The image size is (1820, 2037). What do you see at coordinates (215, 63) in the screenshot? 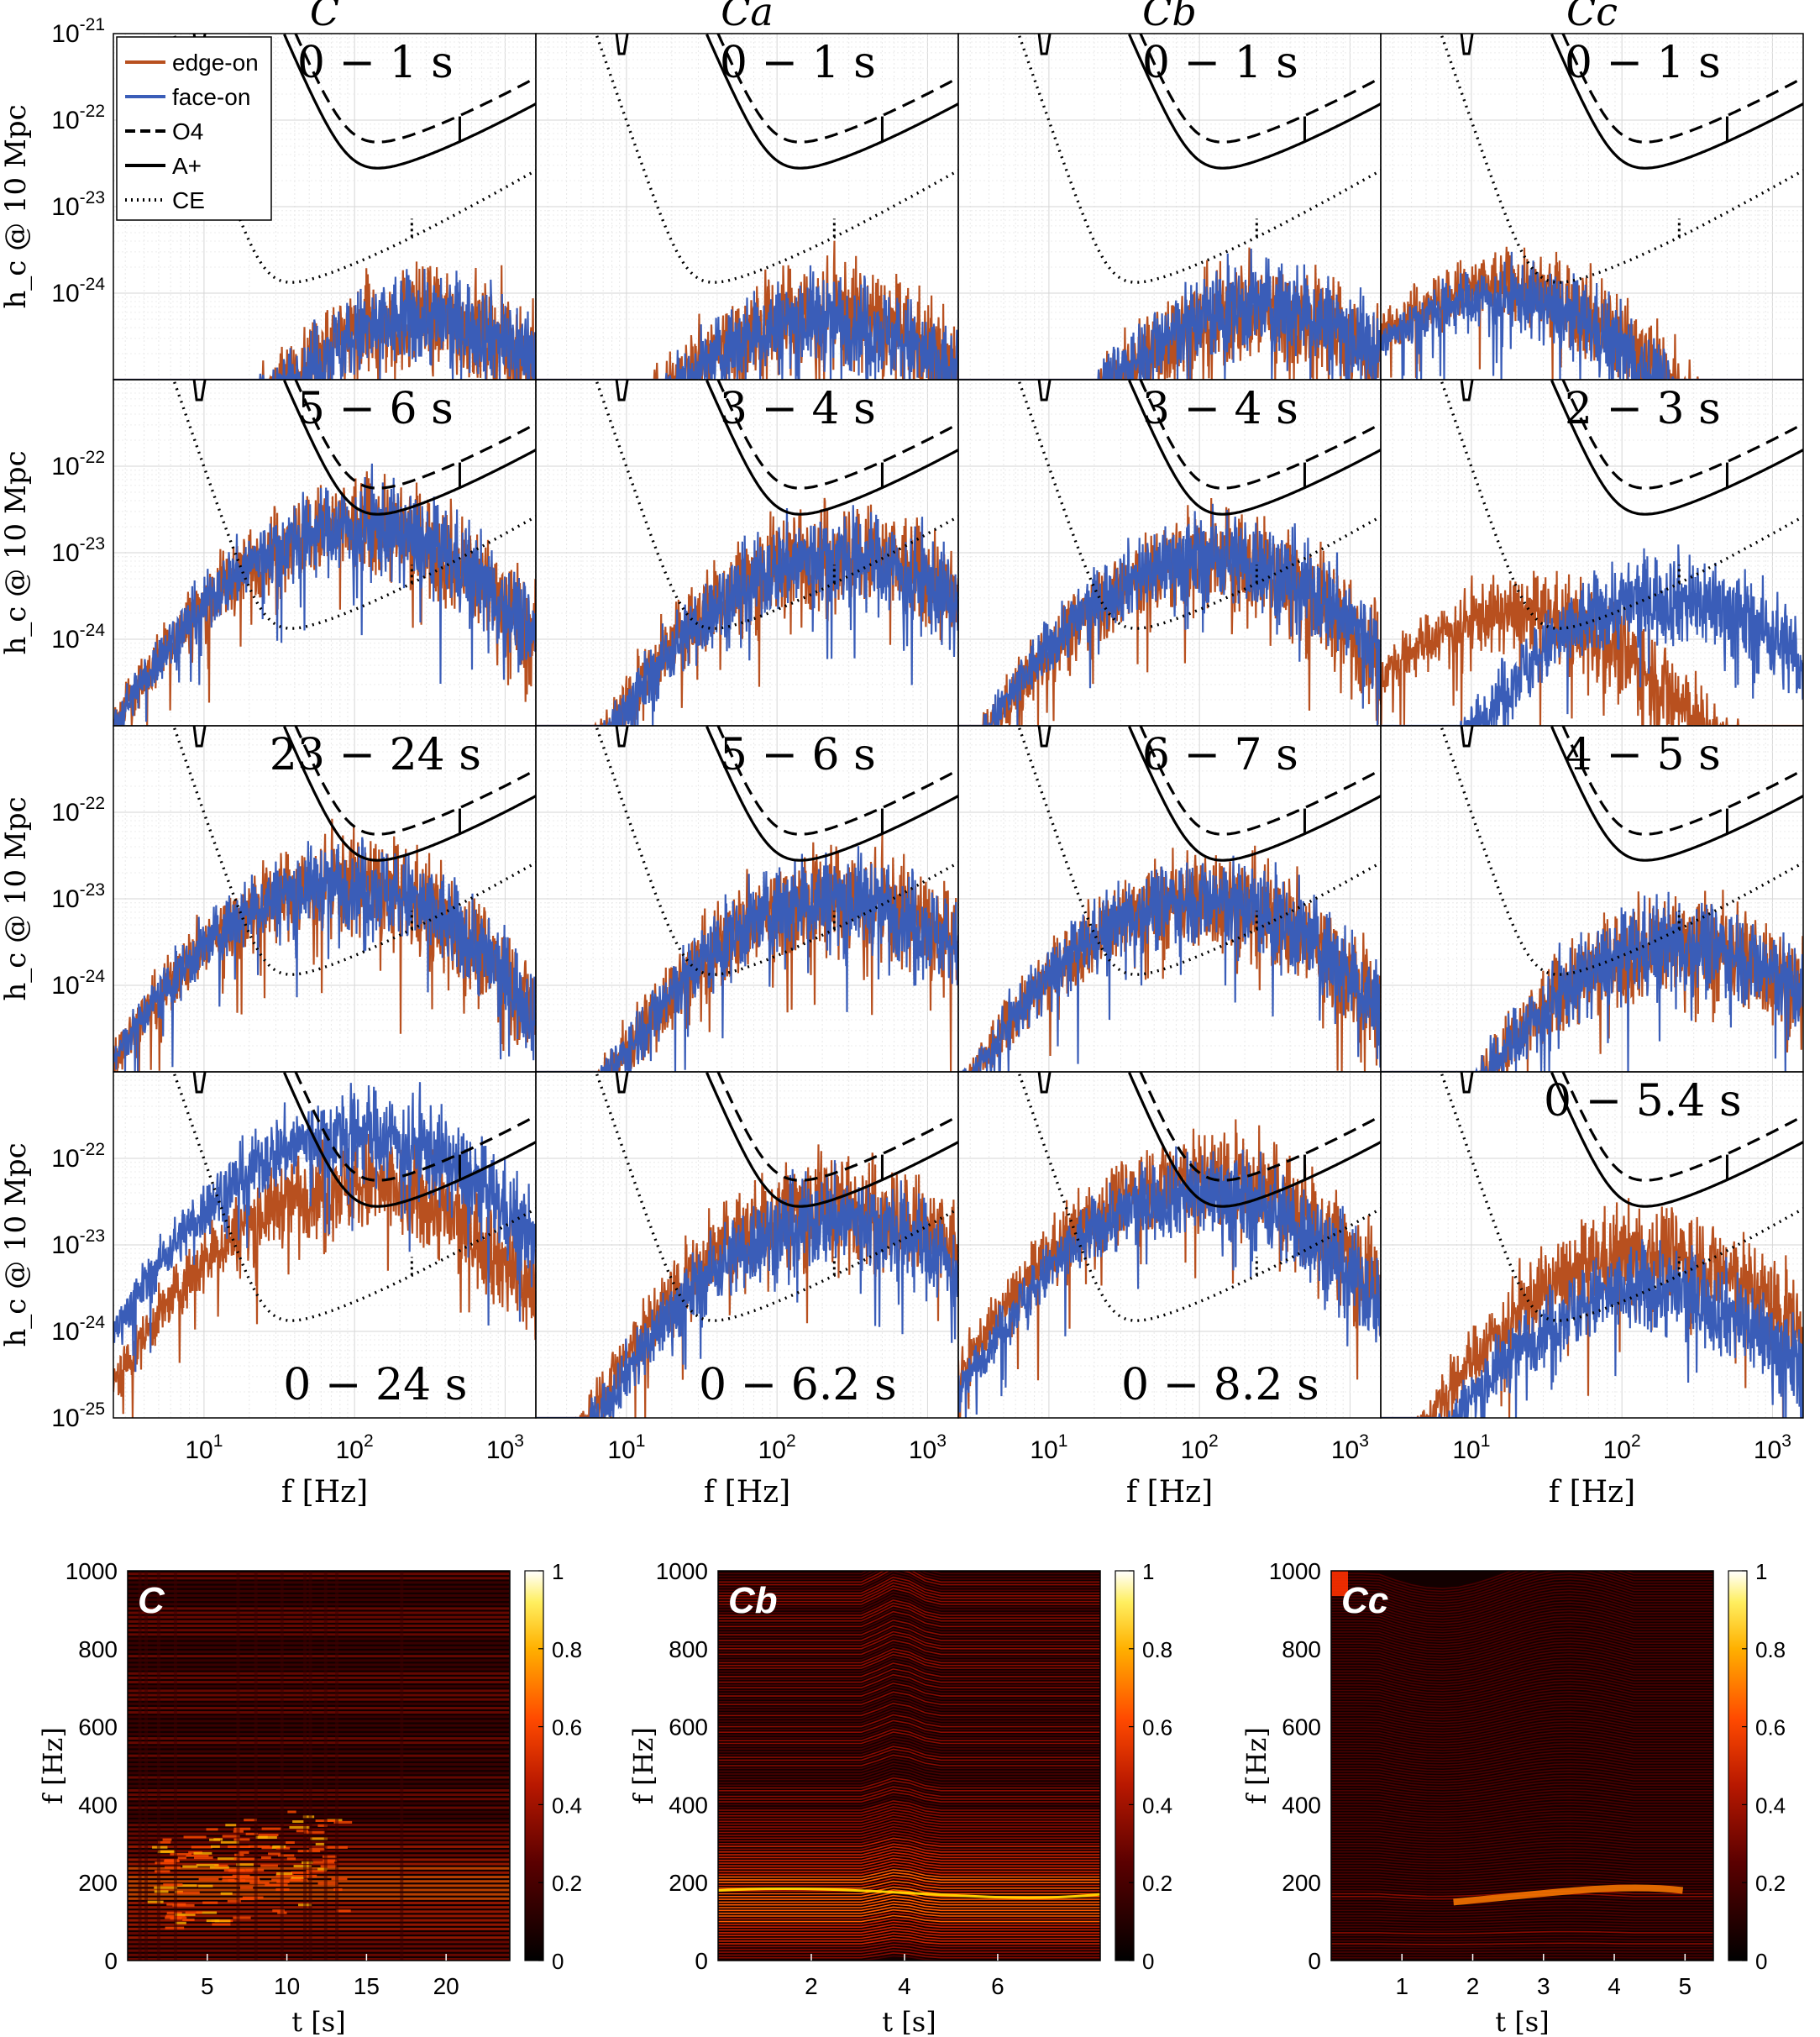
I see `legend-label: edge-on` at bounding box center [215, 63].